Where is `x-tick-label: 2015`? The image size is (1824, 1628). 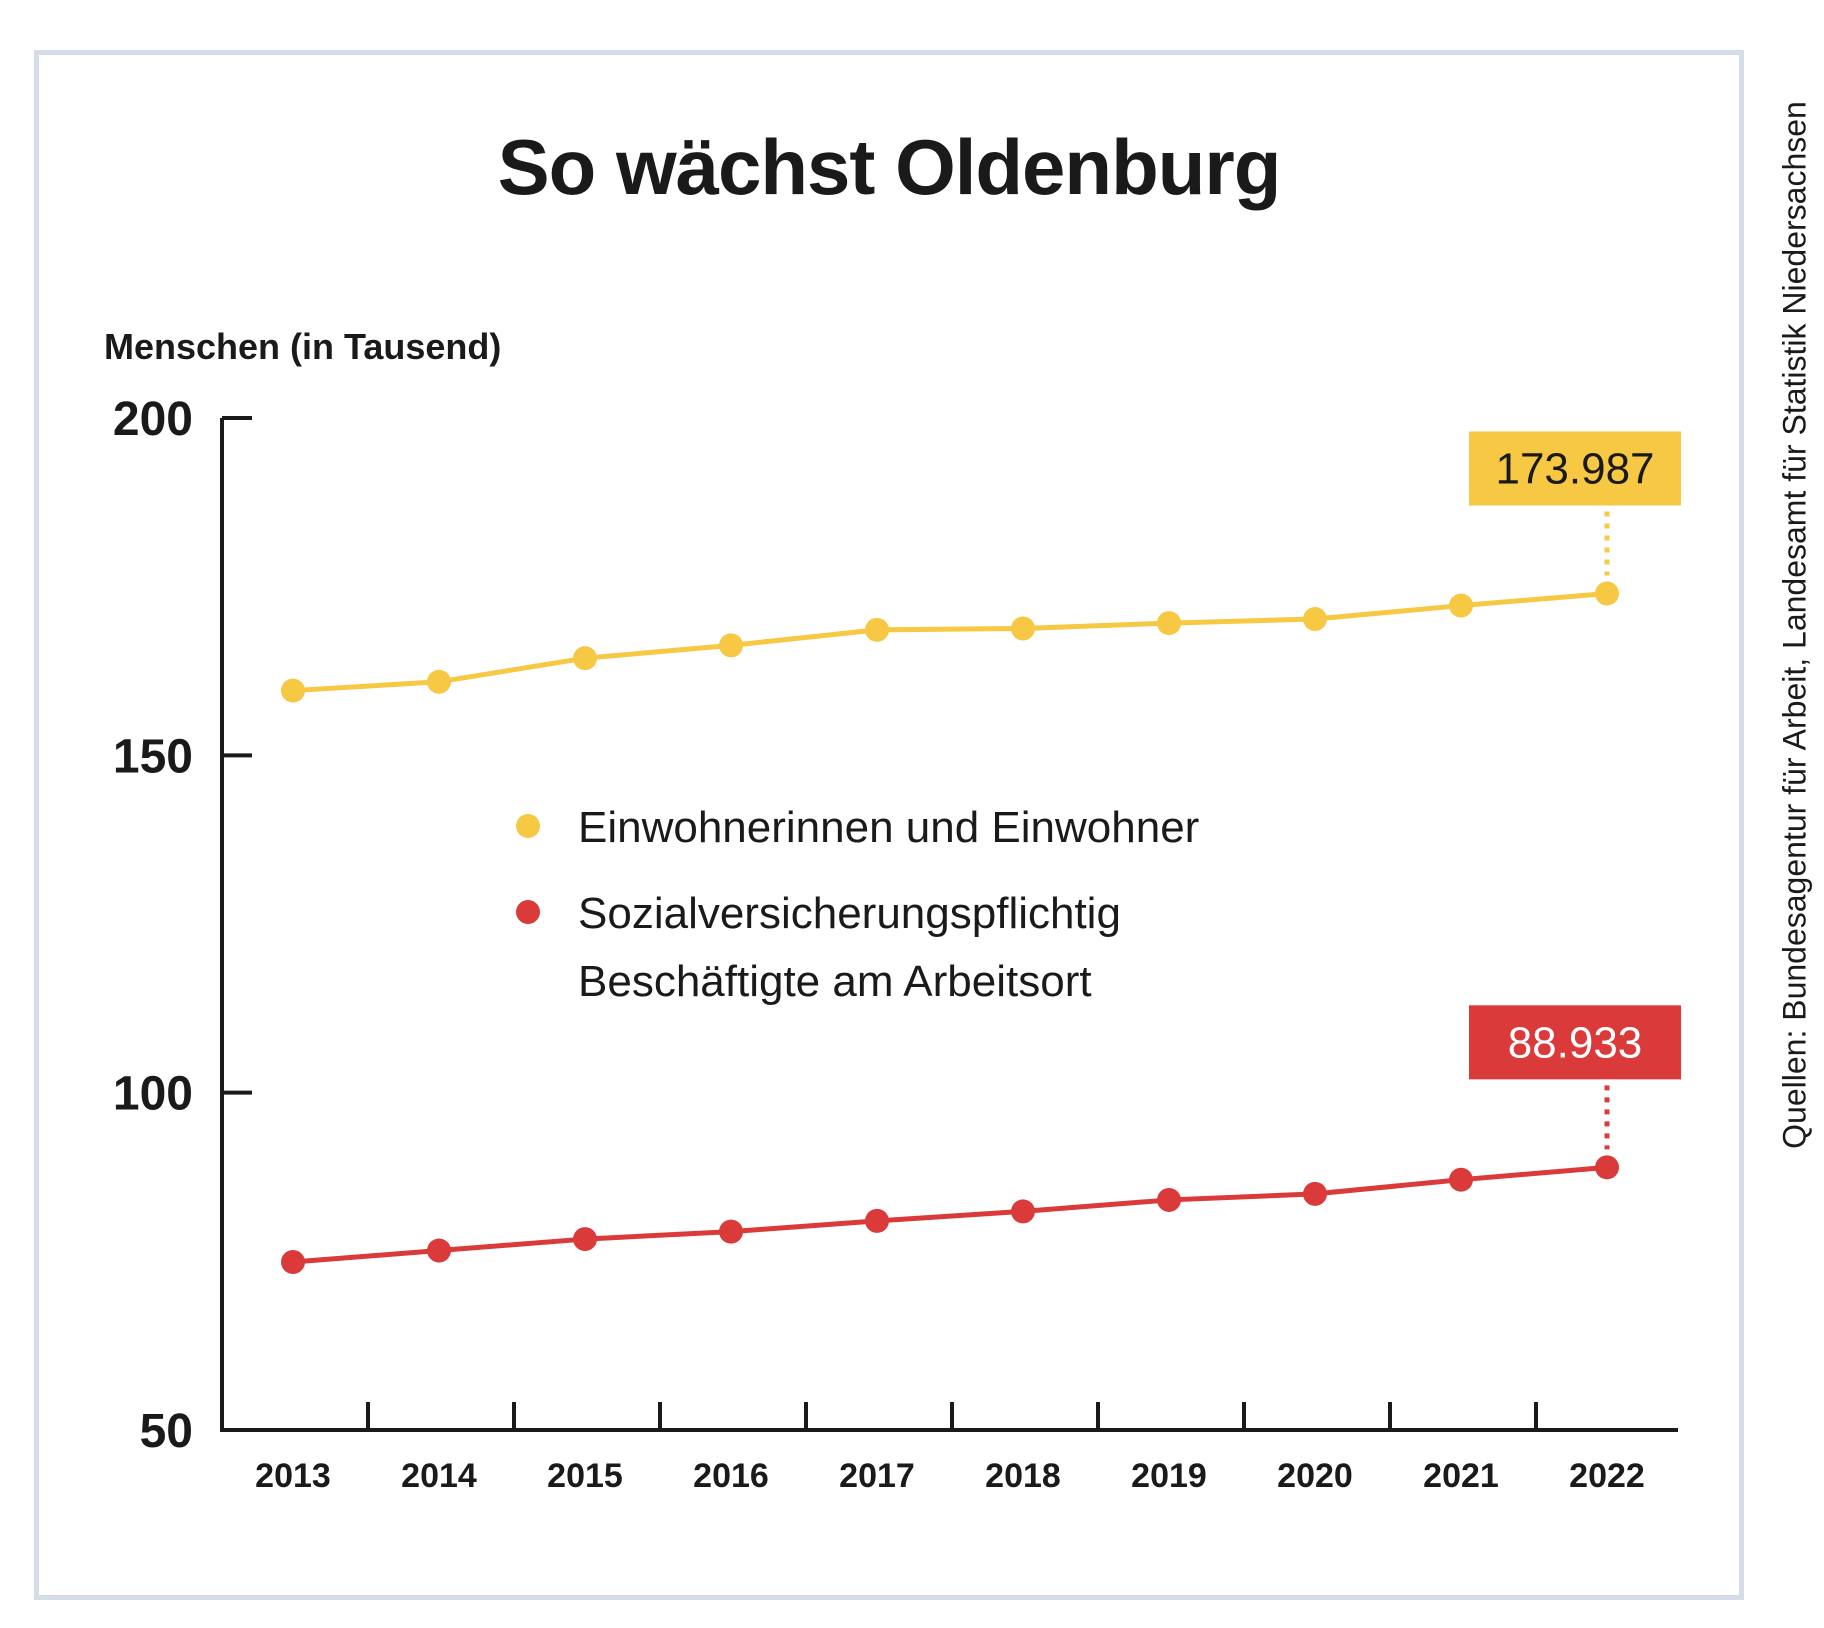
x-tick-label: 2015 is located at coordinates (585, 1476).